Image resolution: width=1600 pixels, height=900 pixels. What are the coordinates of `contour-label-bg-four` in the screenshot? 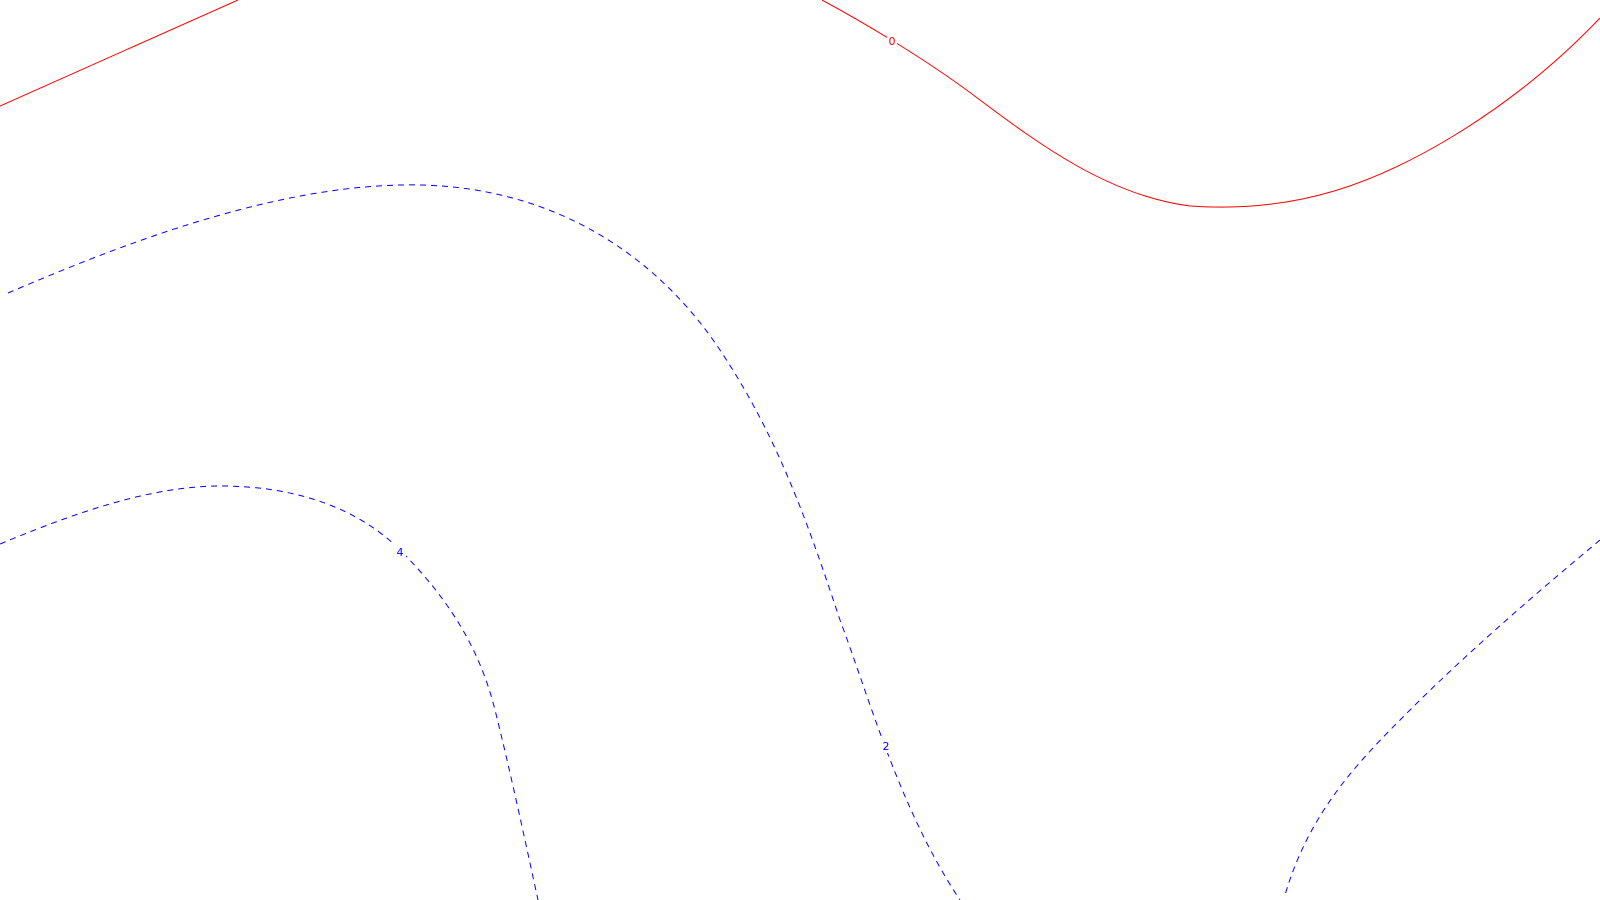 It's located at (400, 552).